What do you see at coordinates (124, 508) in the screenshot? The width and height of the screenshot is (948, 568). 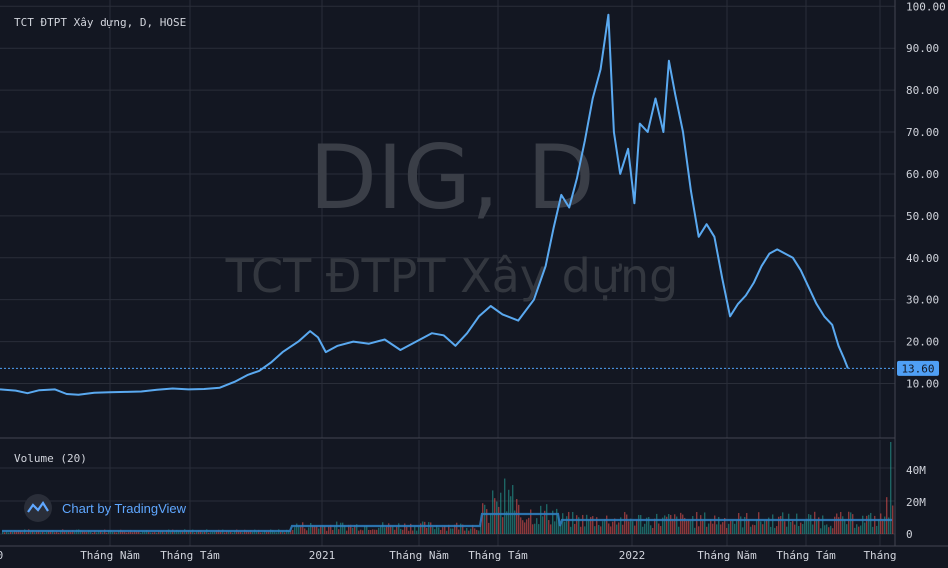 I see `attribution-text: Chart by TradingView` at bounding box center [124, 508].